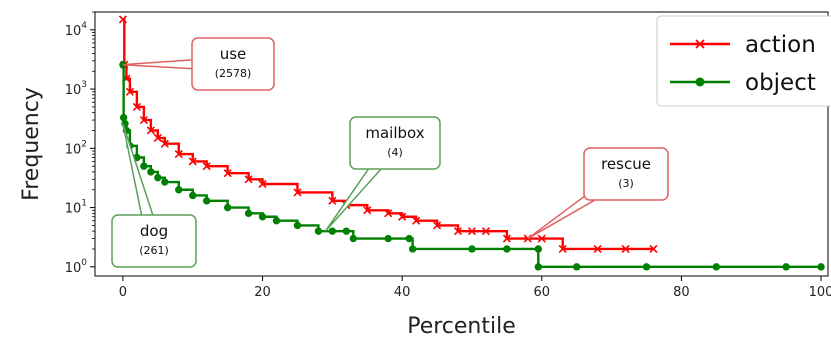  Describe the element at coordinates (233, 73) in the screenshot. I see `annotation-count: (2578)` at that location.